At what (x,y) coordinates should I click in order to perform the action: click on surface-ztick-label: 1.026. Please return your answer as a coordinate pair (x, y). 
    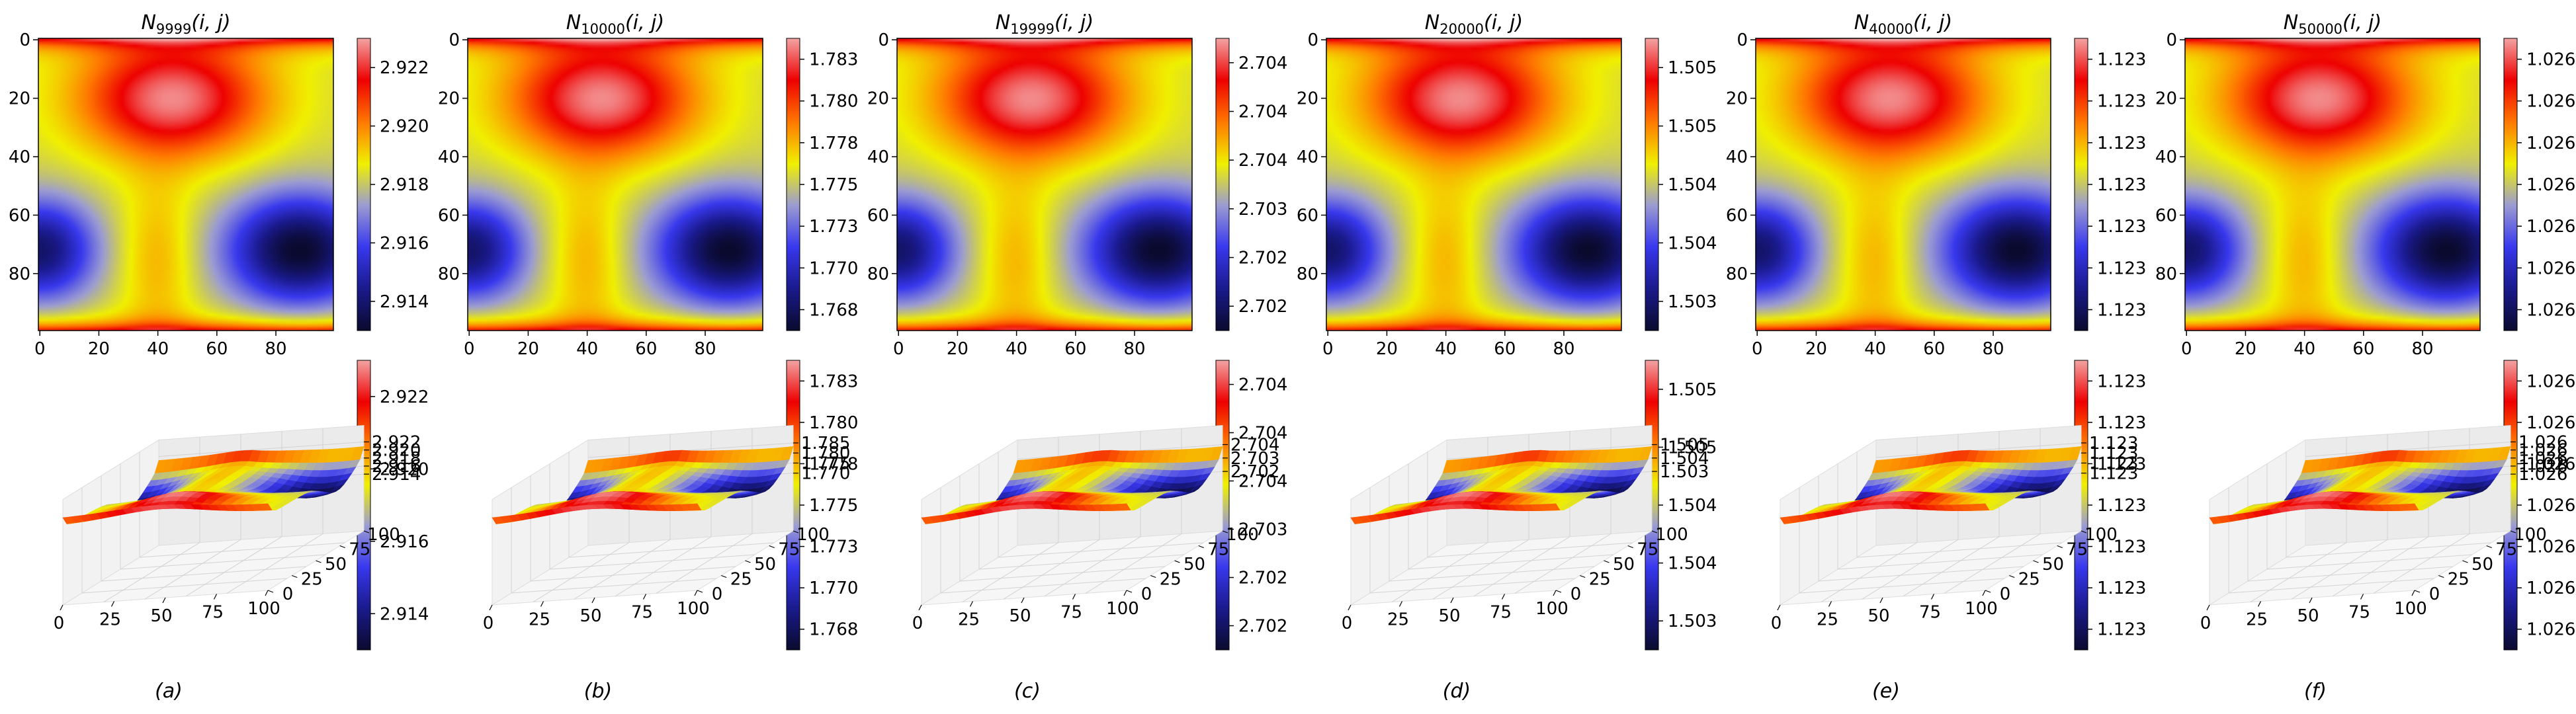
    Looking at the image, I should click on (2542, 451).